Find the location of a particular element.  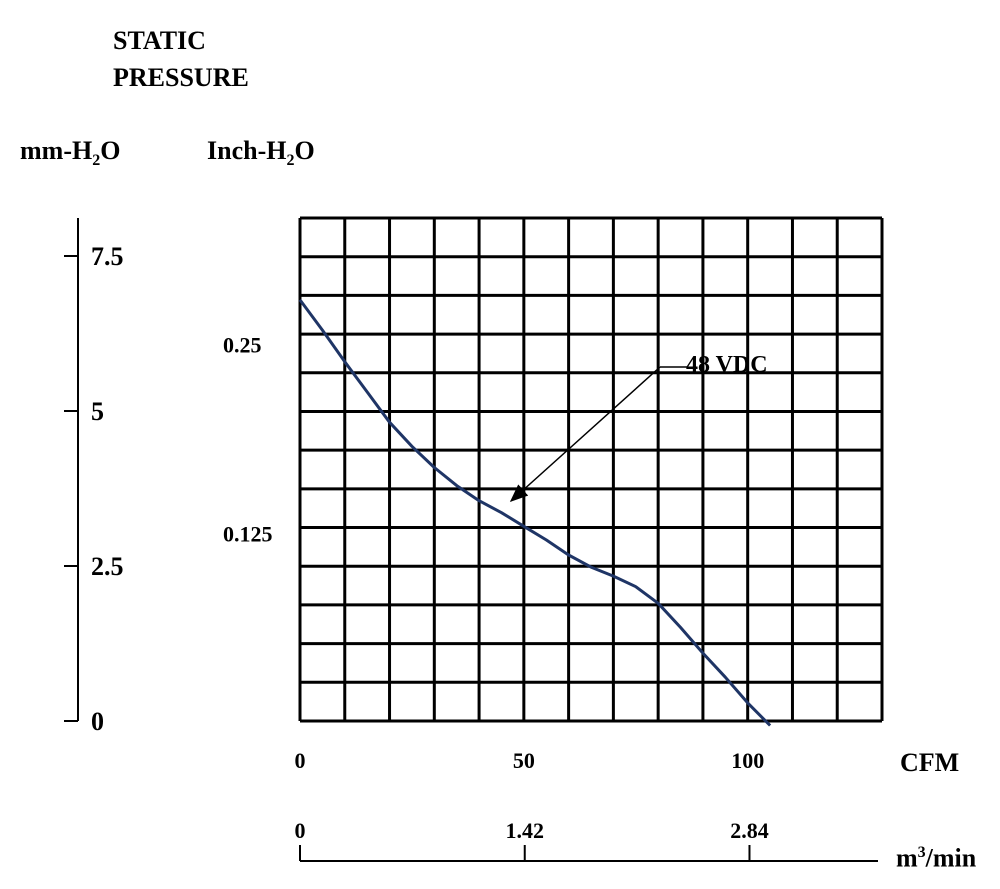

cfm-axis-tick-label: 50 is located at coordinates (524, 760).